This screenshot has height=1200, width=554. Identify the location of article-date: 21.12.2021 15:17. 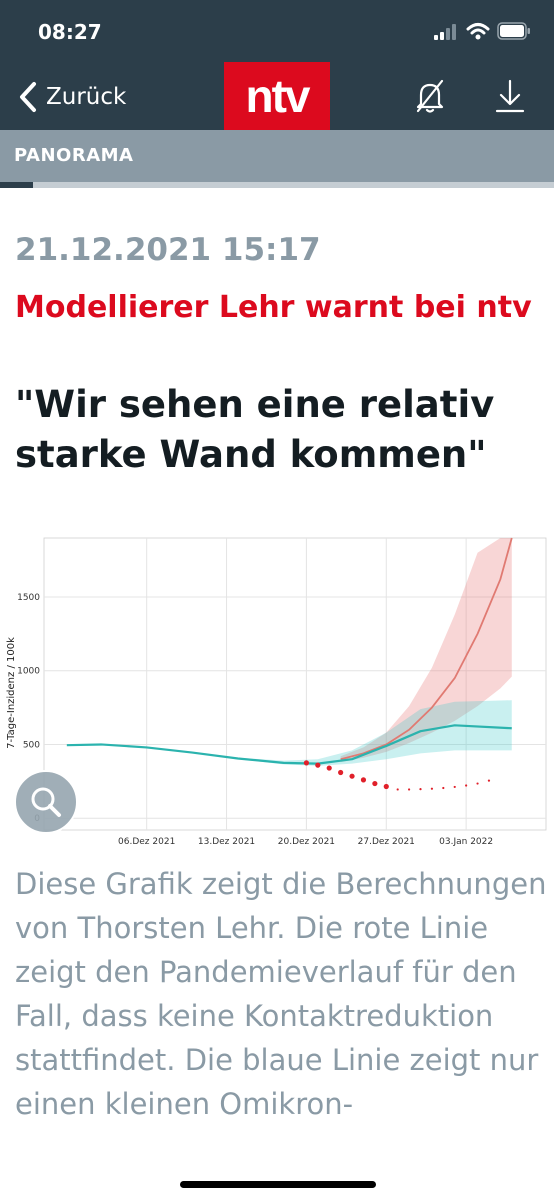
(168, 250).